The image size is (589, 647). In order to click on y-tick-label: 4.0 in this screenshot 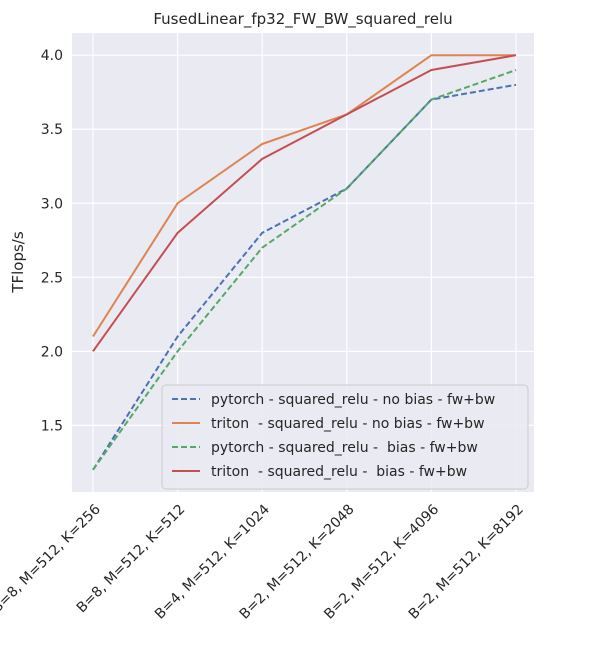, I will do `click(52, 56)`.